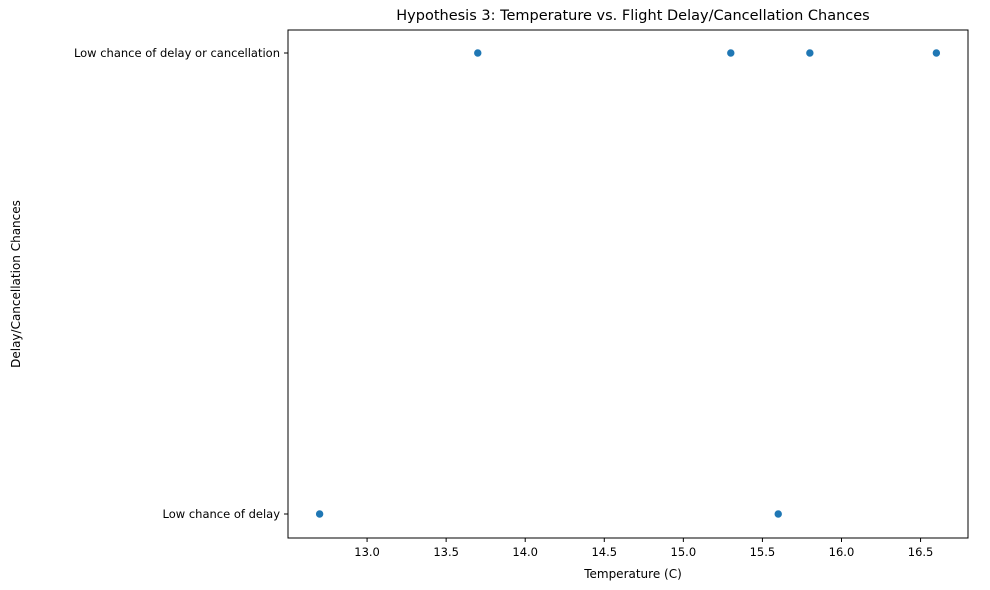 This screenshot has width=990, height=590. Describe the element at coordinates (446, 552) in the screenshot. I see `x-tick-label: 13.5` at that location.